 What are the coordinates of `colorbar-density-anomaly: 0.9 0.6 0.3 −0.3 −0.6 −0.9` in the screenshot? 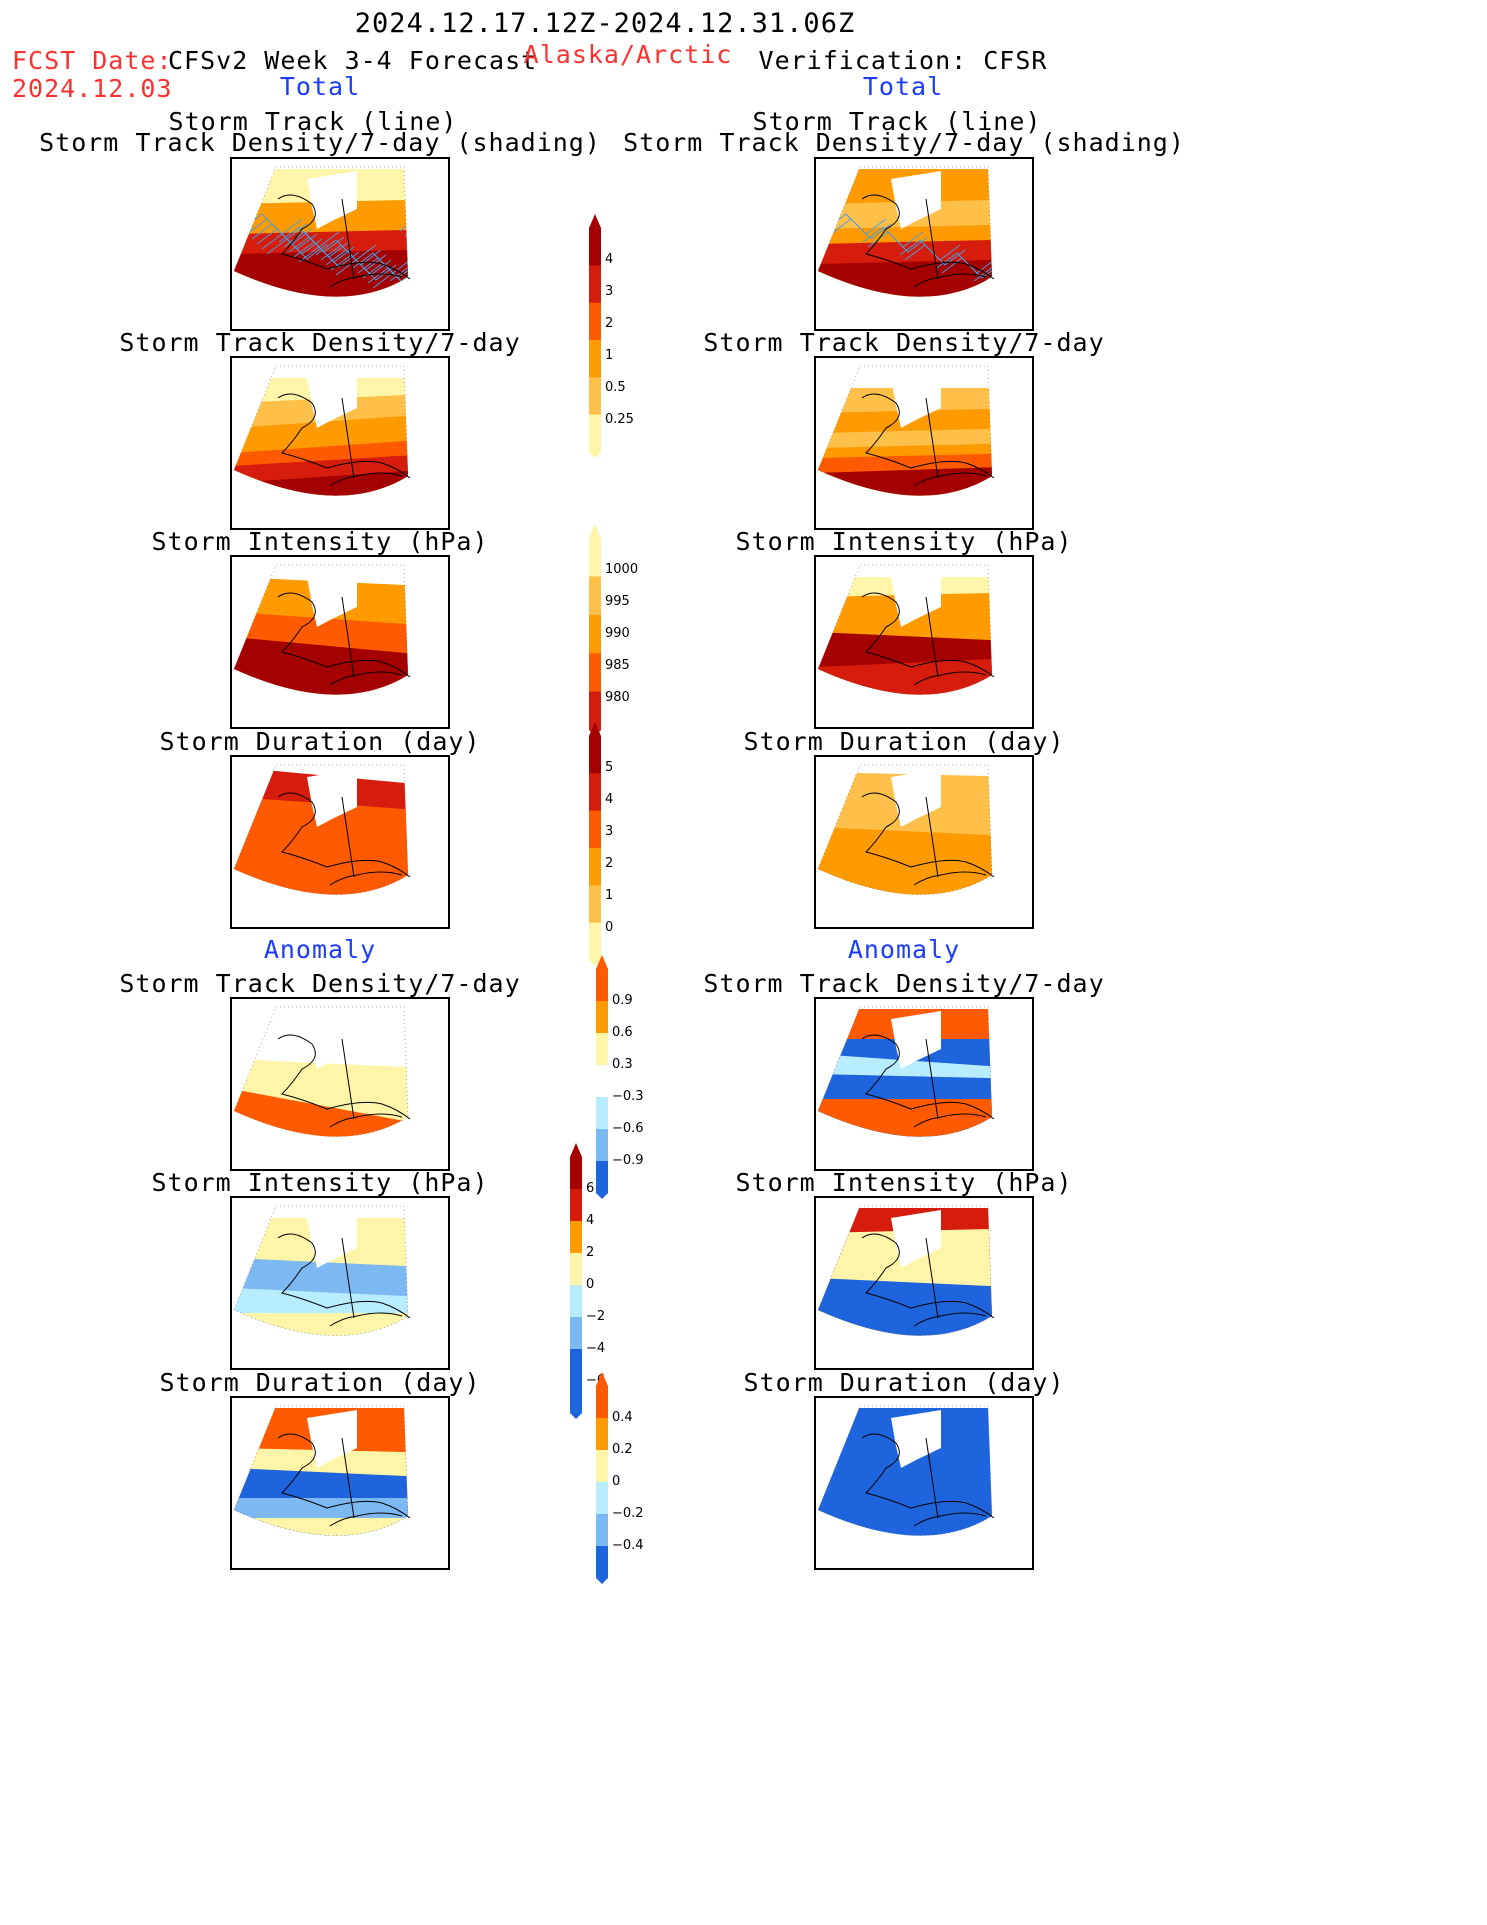 It's located at (618, 1079).